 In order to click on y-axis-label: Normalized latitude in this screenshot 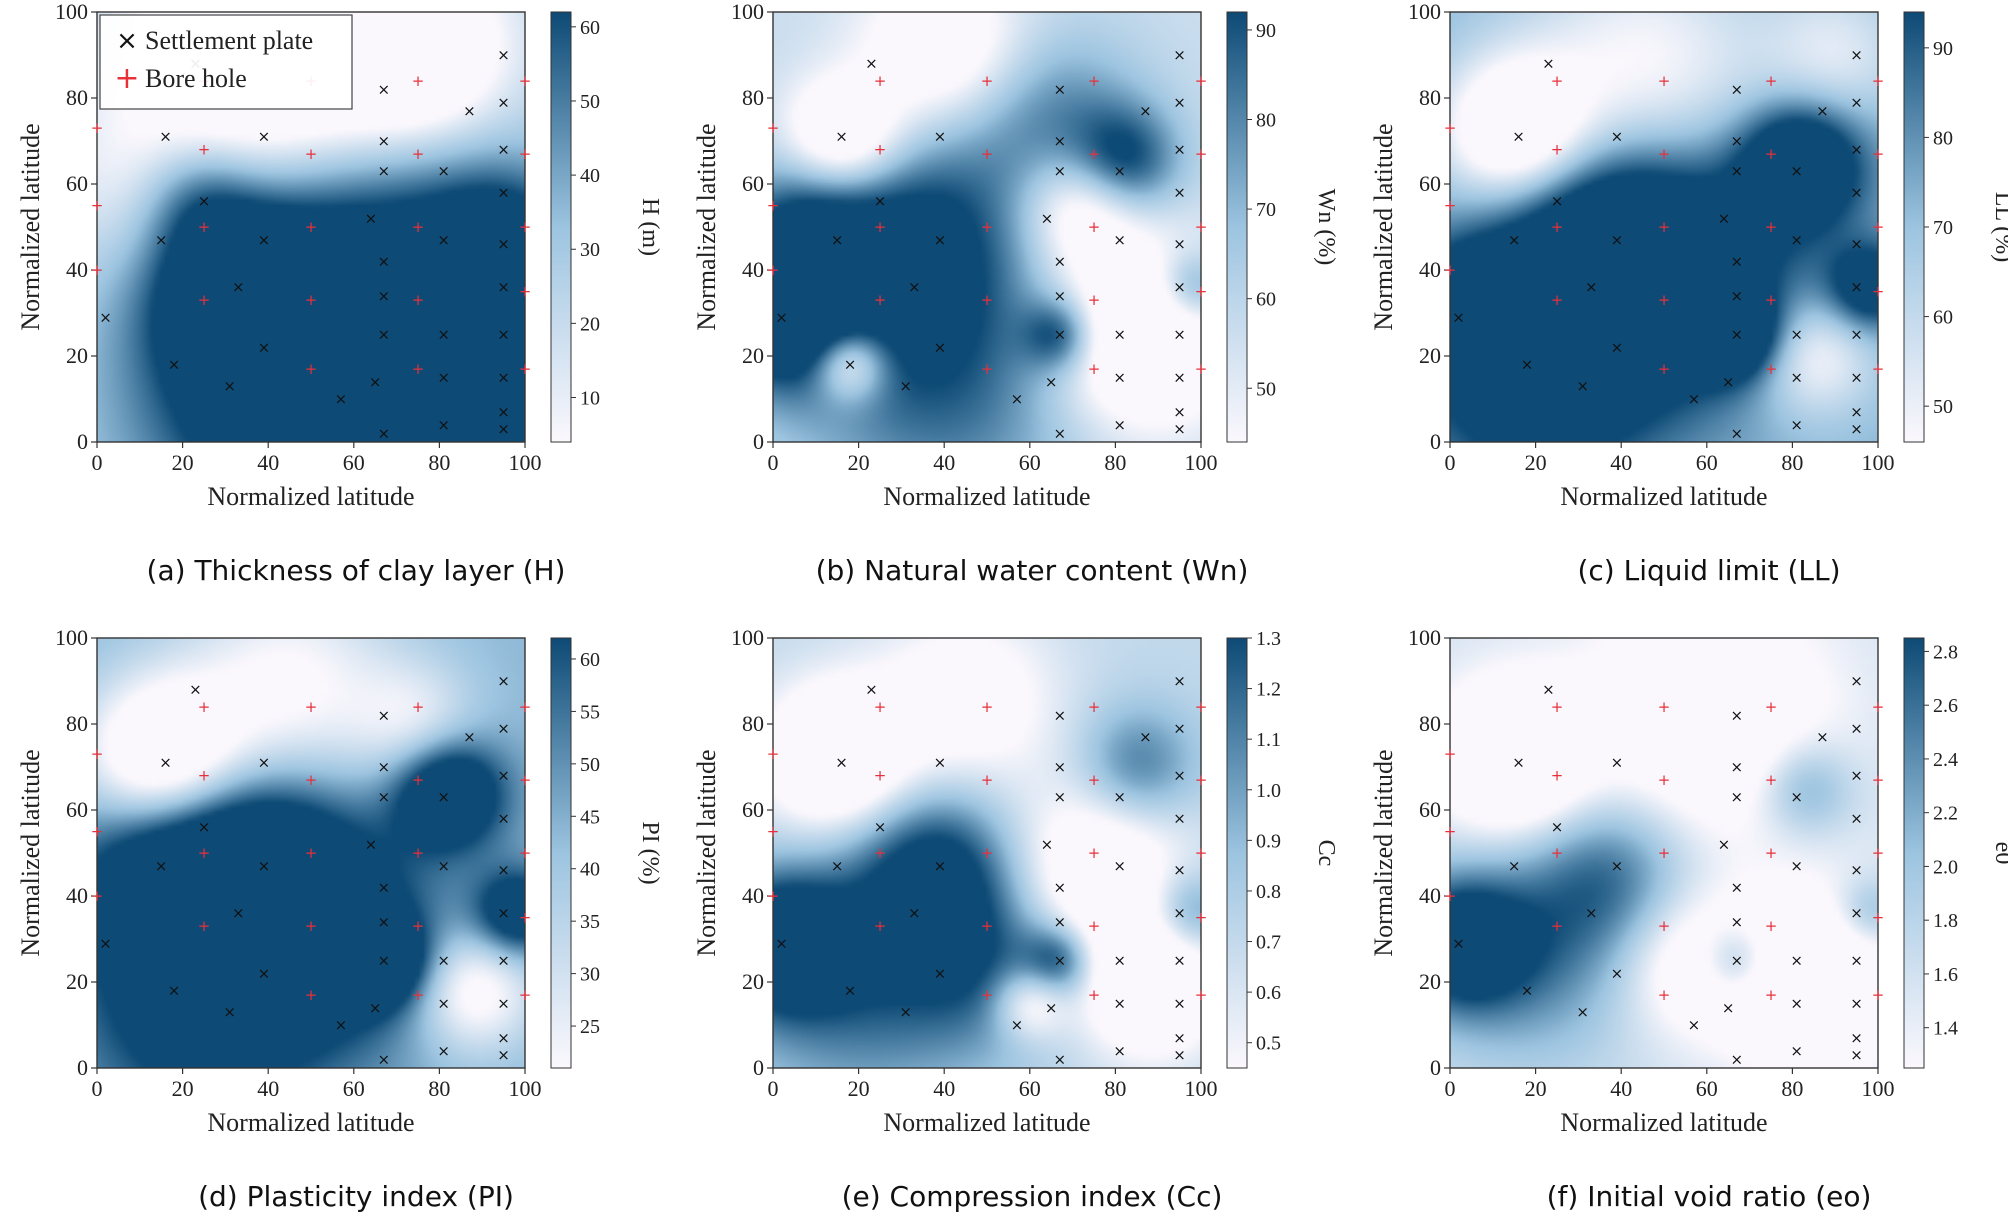, I will do `click(30, 226)`.